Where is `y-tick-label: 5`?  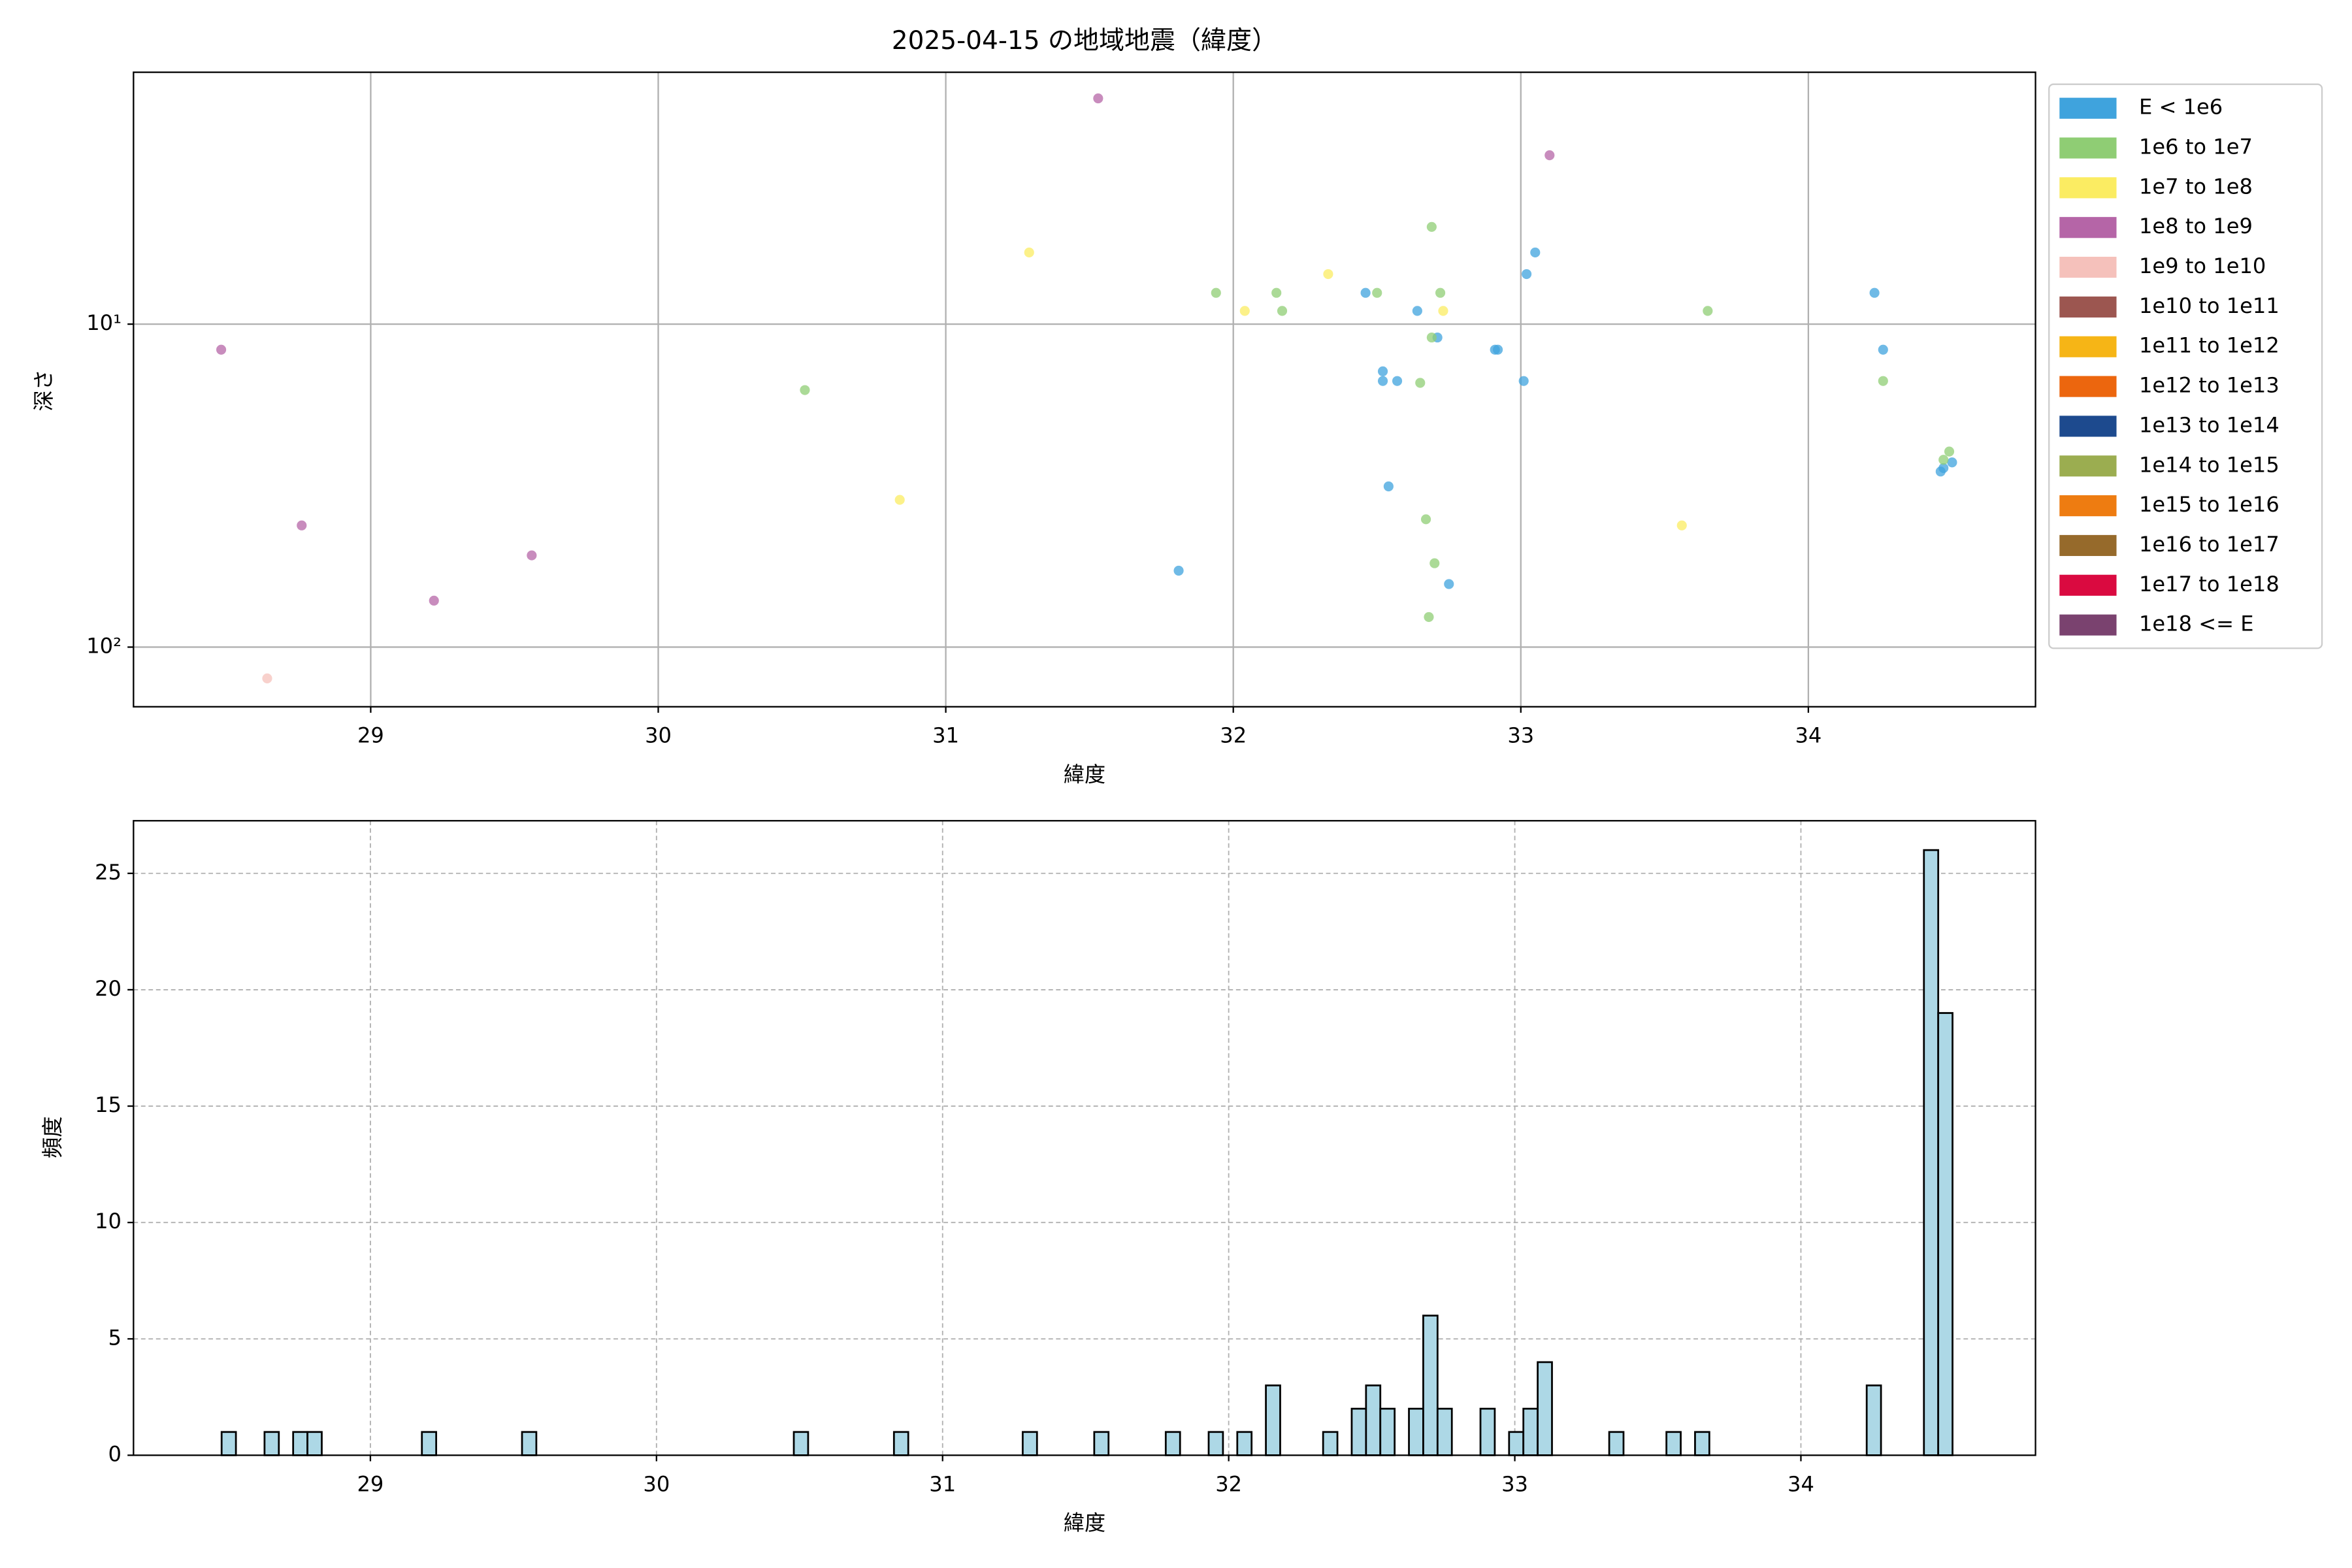
y-tick-label: 5 is located at coordinates (115, 1337).